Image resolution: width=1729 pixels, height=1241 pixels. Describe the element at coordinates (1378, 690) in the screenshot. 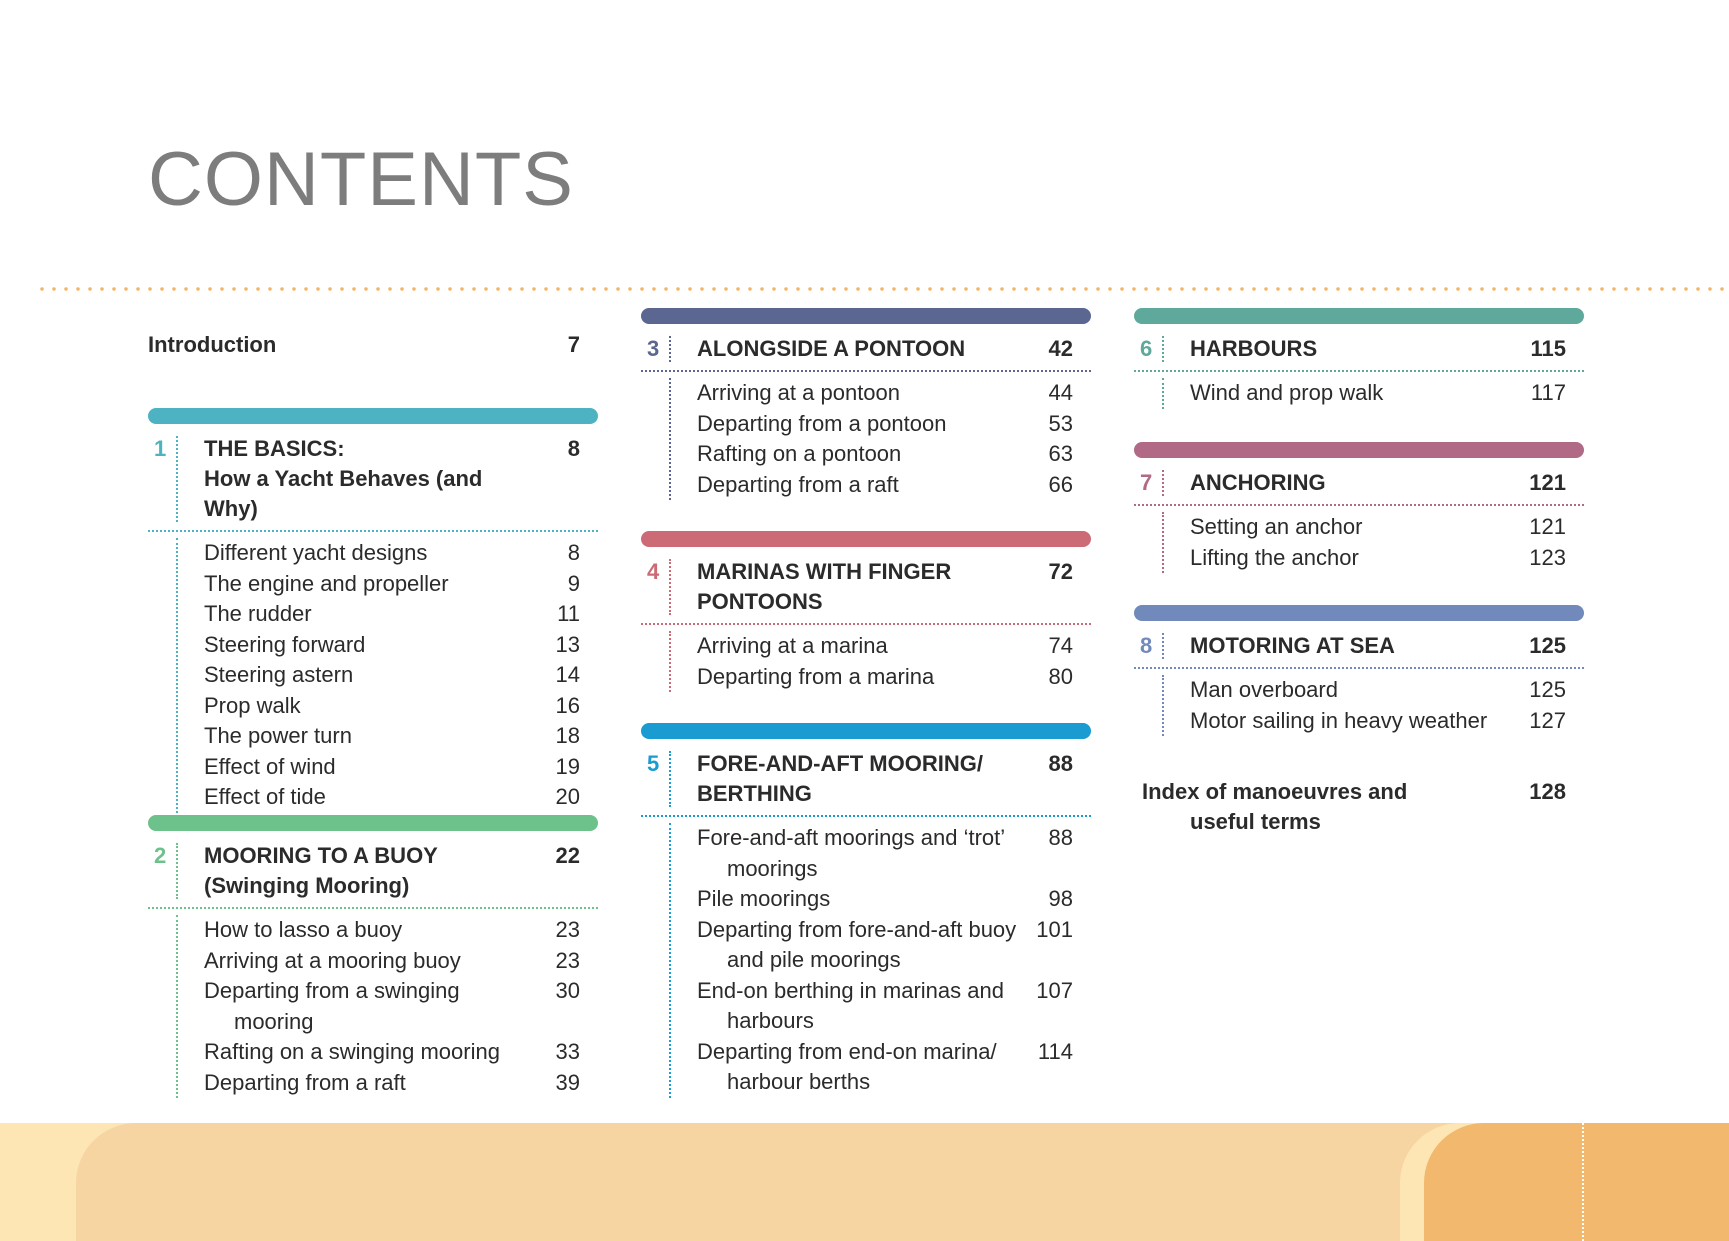

I see `toc-item: Man overboard 125` at that location.